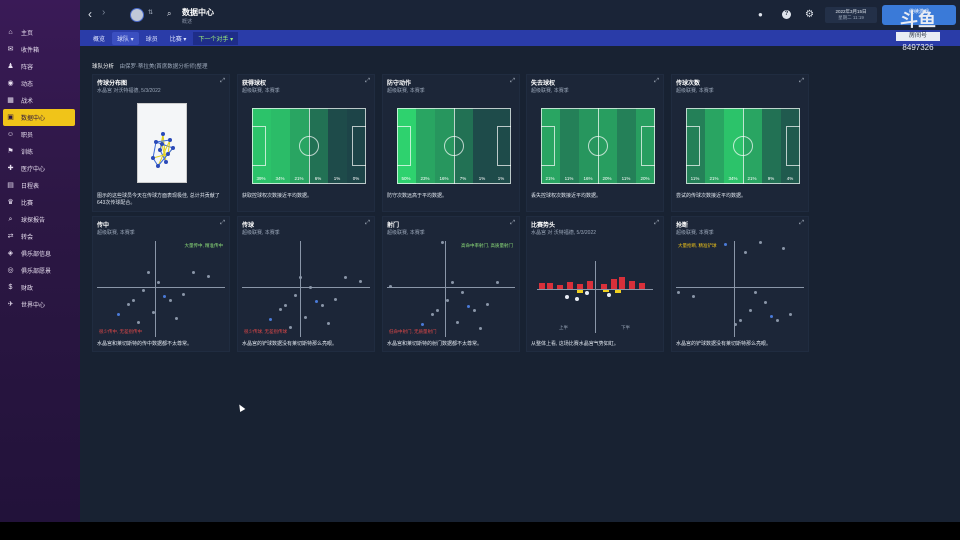 The height and width of the screenshot is (540, 960). Describe the element at coordinates (10, 100) in the screenshot. I see `tactics-icon: ▦` at that location.